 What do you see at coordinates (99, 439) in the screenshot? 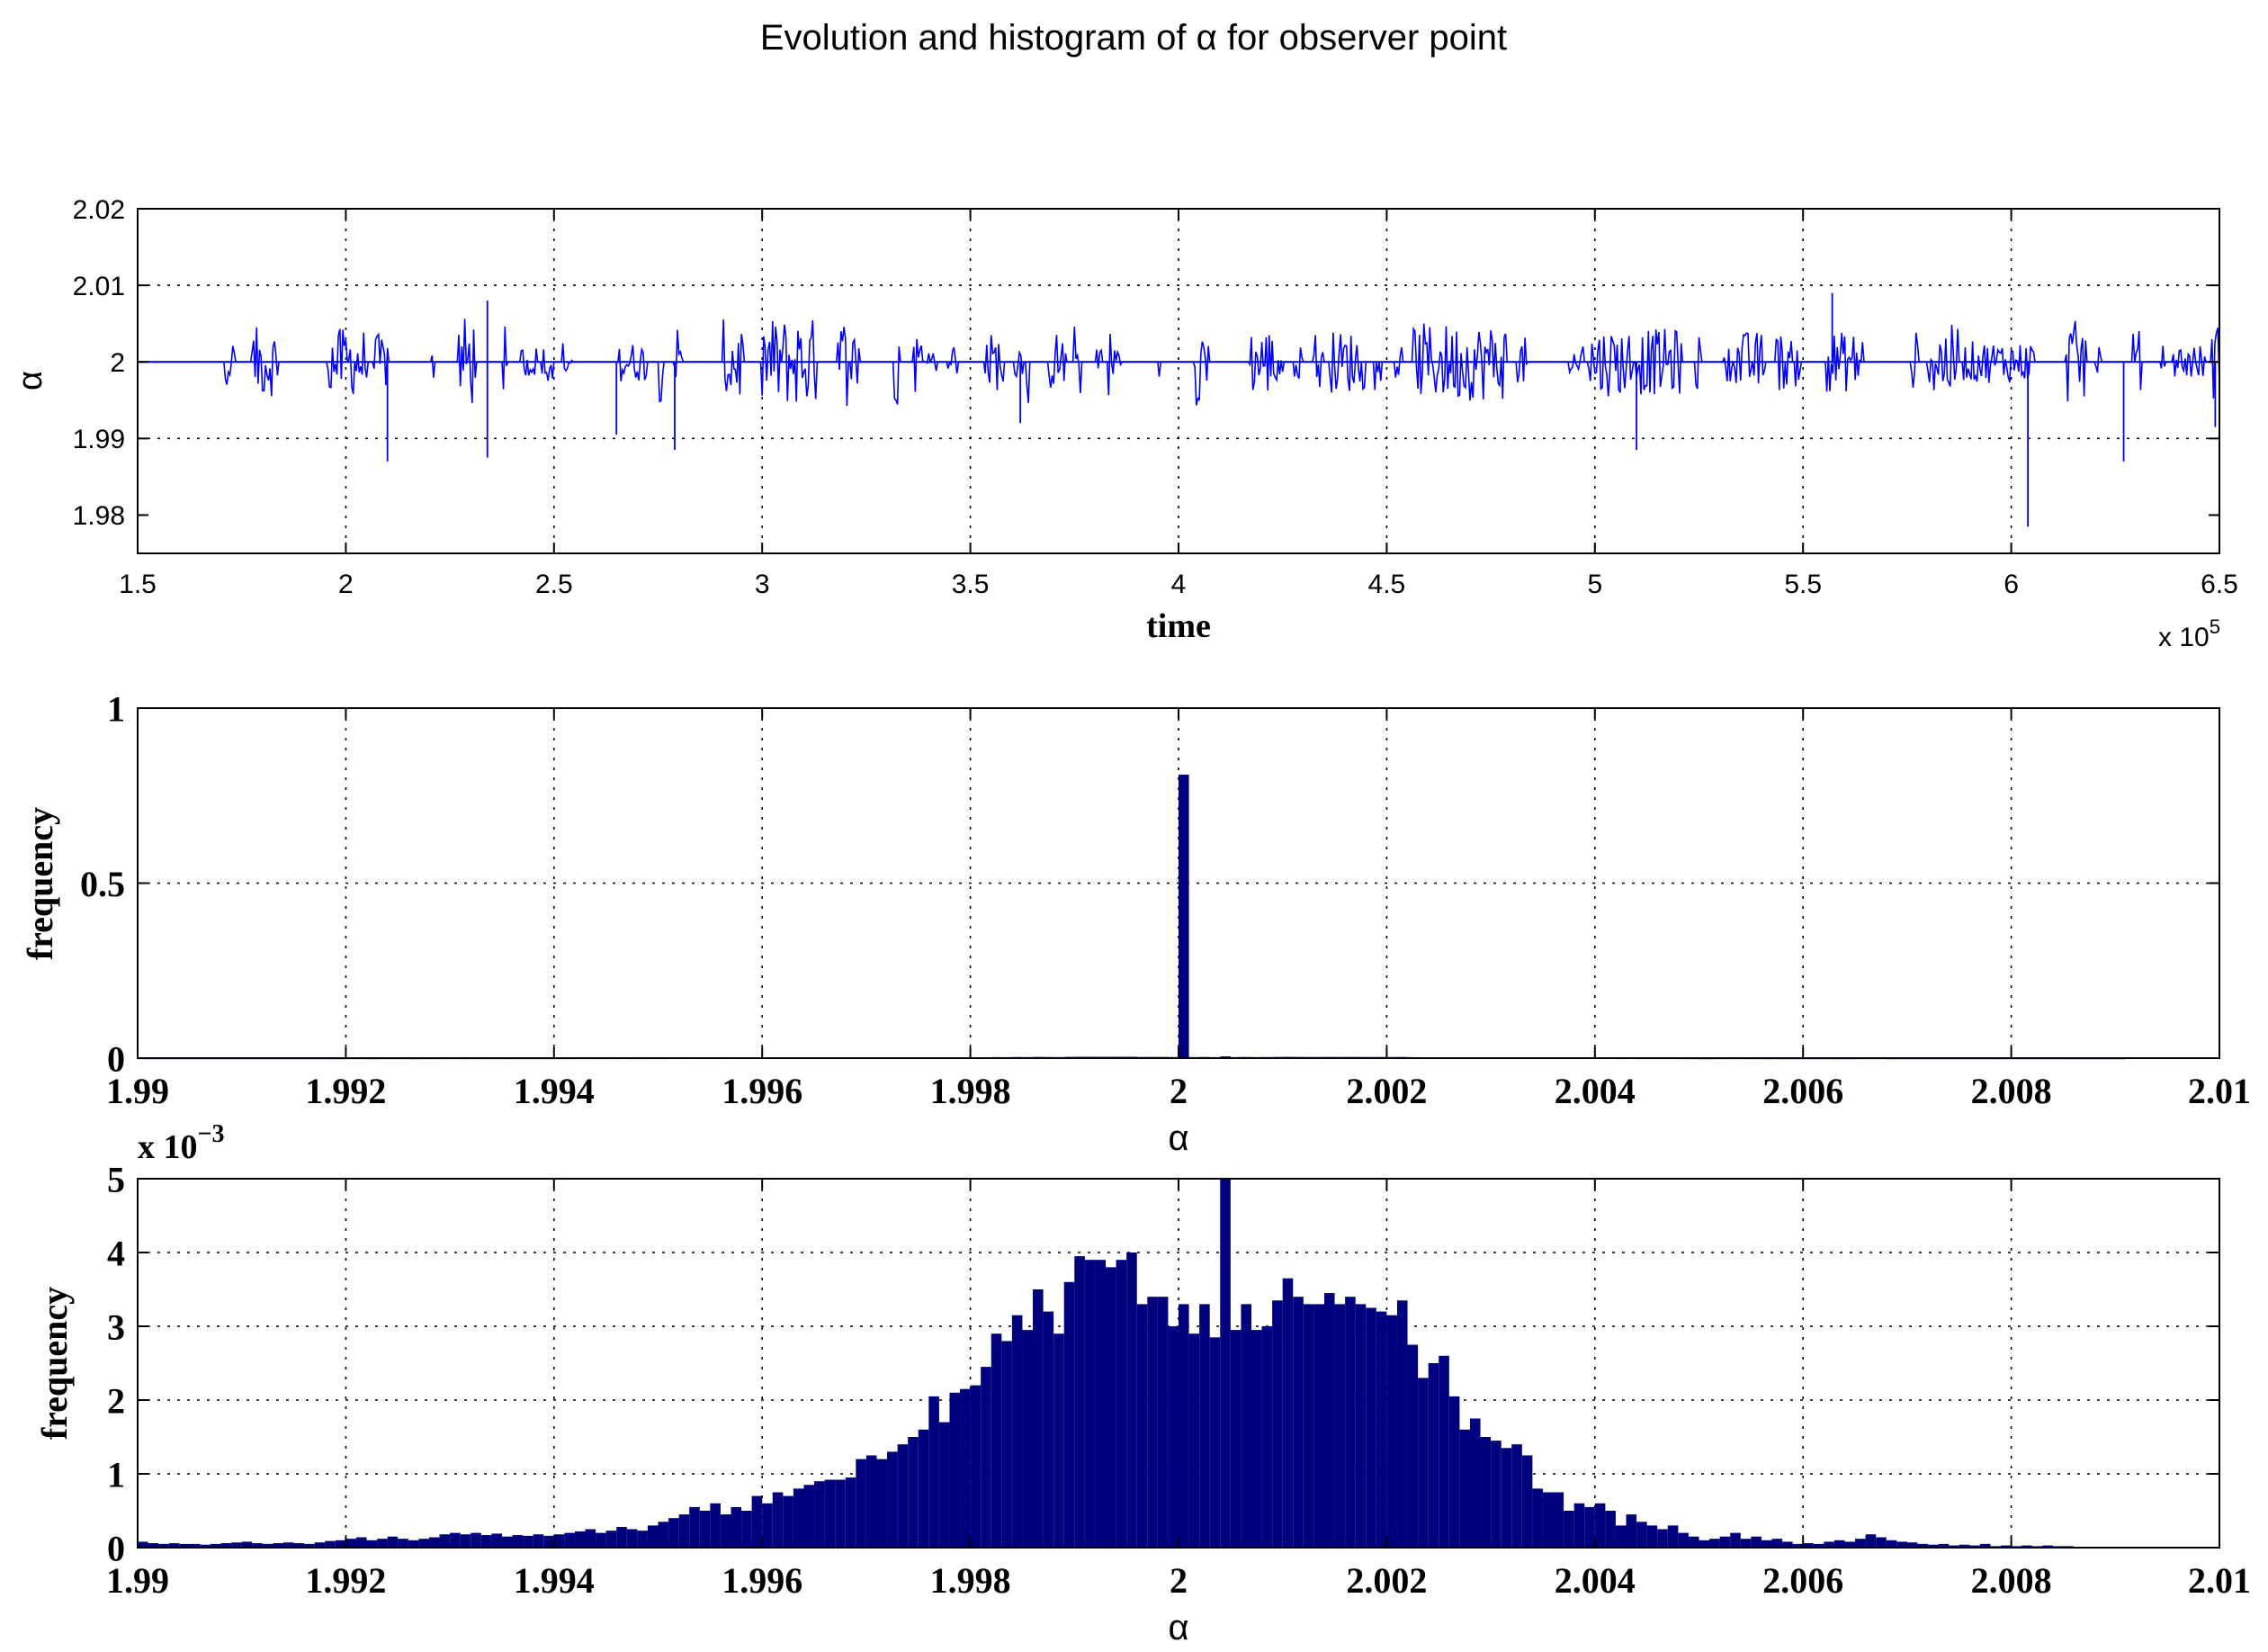
I see `y-tick-label: 1.99` at bounding box center [99, 439].